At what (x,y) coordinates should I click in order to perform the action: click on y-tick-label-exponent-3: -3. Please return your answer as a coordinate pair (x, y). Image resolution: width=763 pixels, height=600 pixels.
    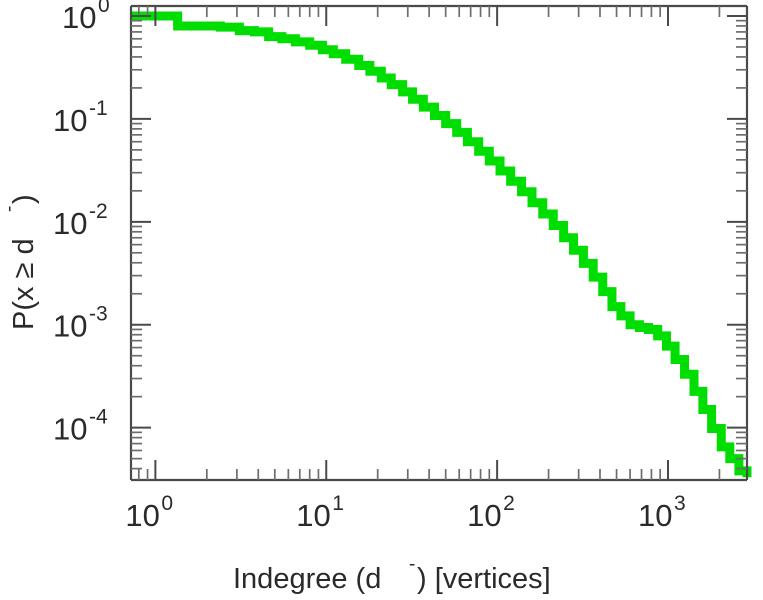
    Looking at the image, I should click on (98, 314).